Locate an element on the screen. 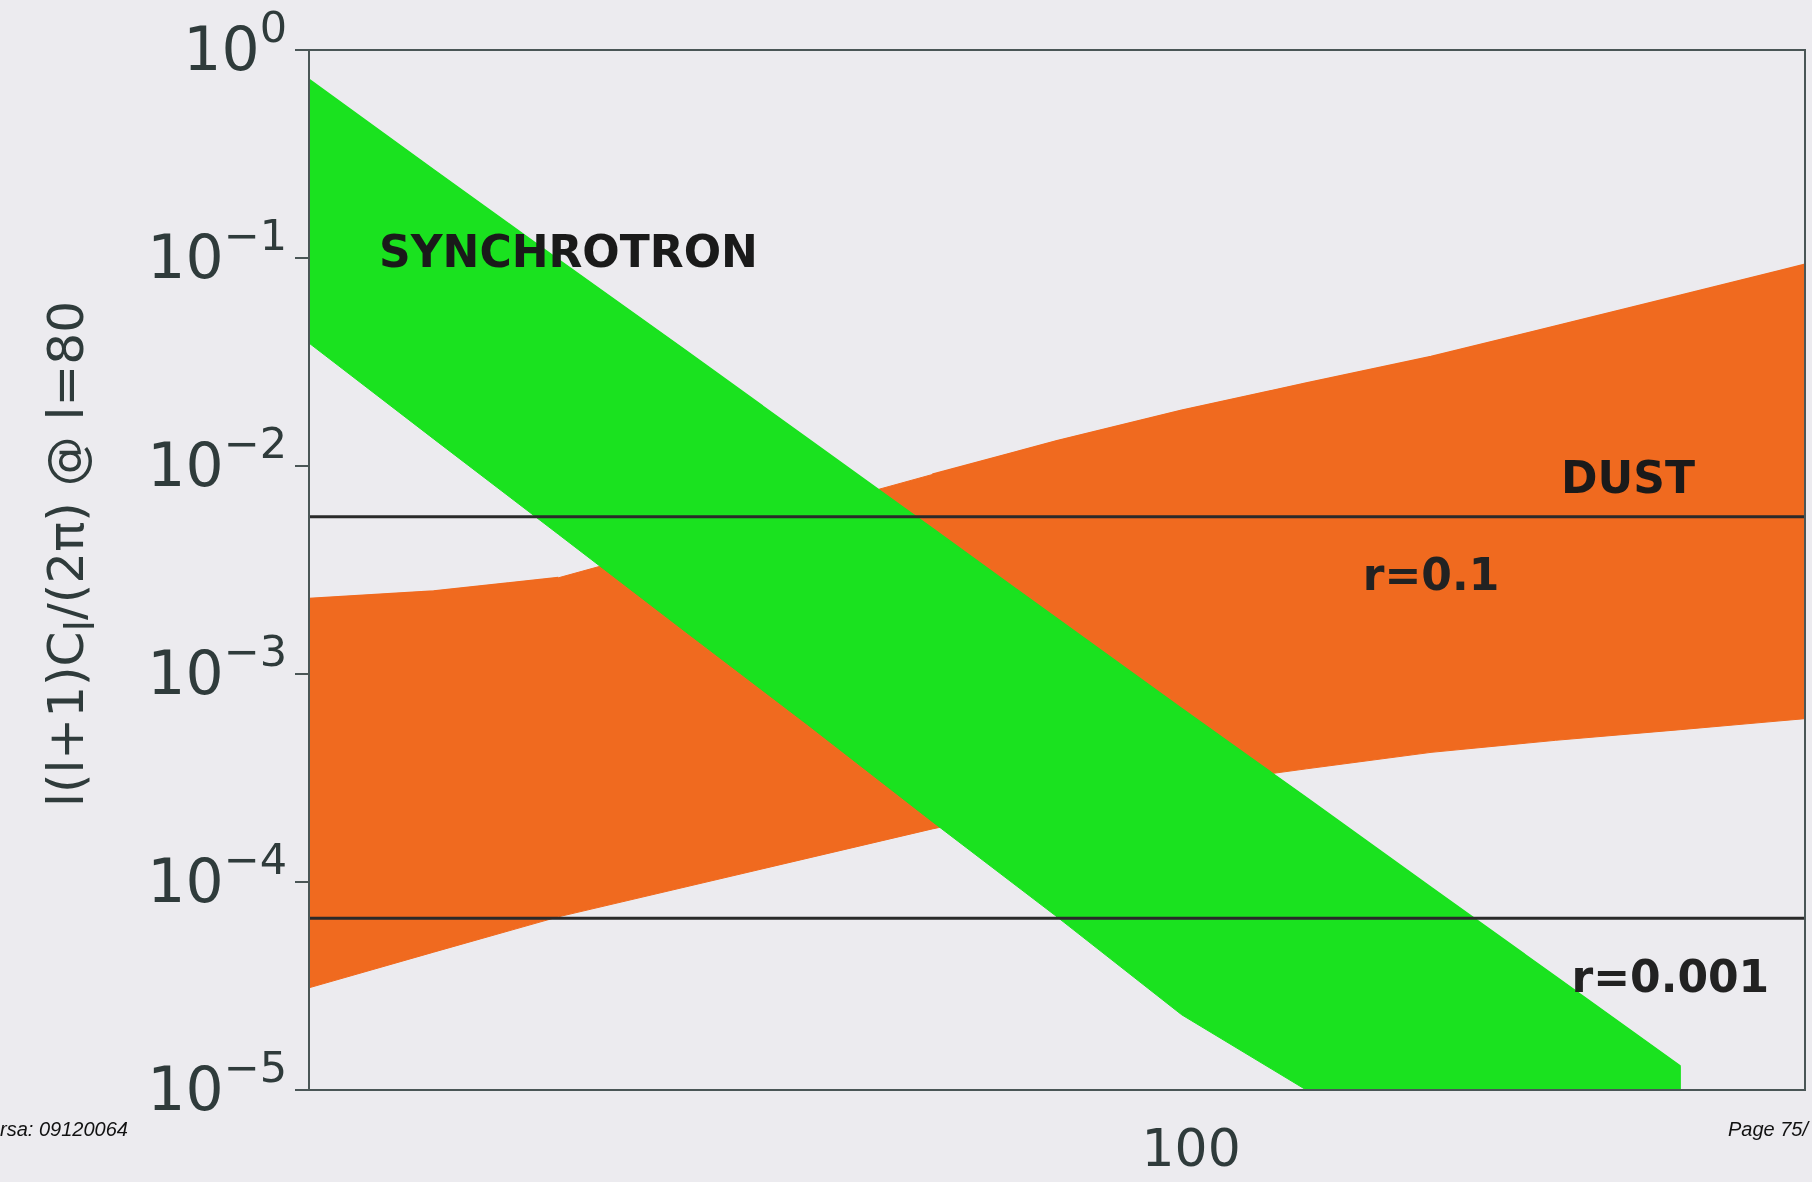  annotation: r=0.1 is located at coordinates (1431, 575).